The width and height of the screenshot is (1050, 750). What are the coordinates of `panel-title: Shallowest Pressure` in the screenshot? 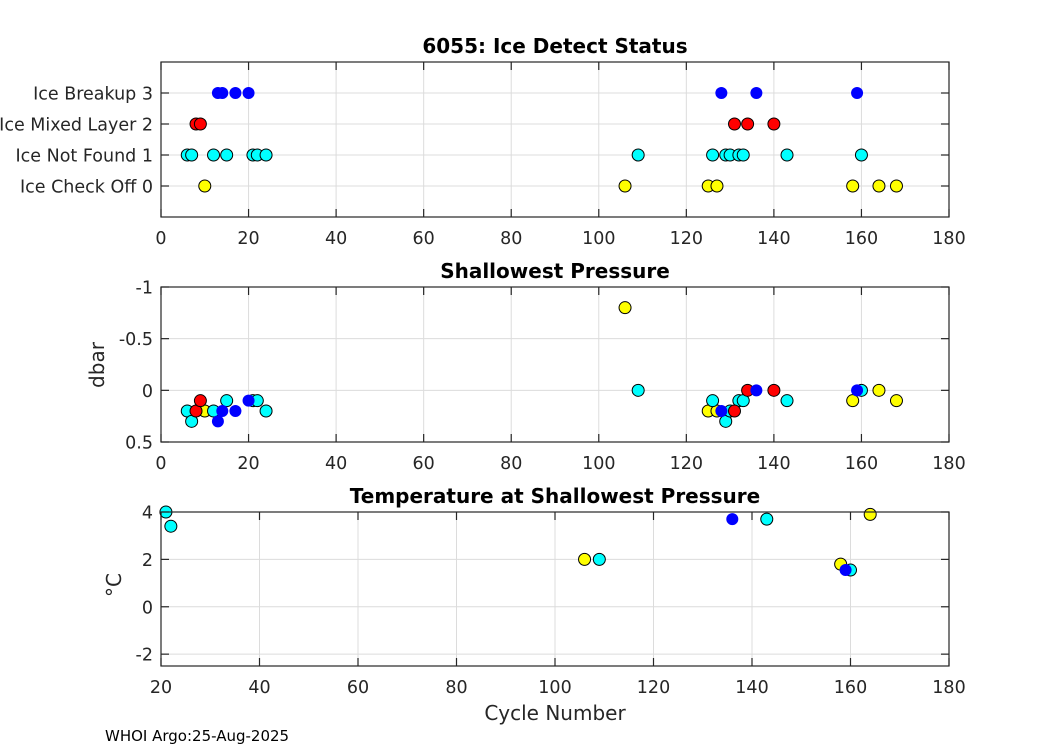 It's located at (555, 271).